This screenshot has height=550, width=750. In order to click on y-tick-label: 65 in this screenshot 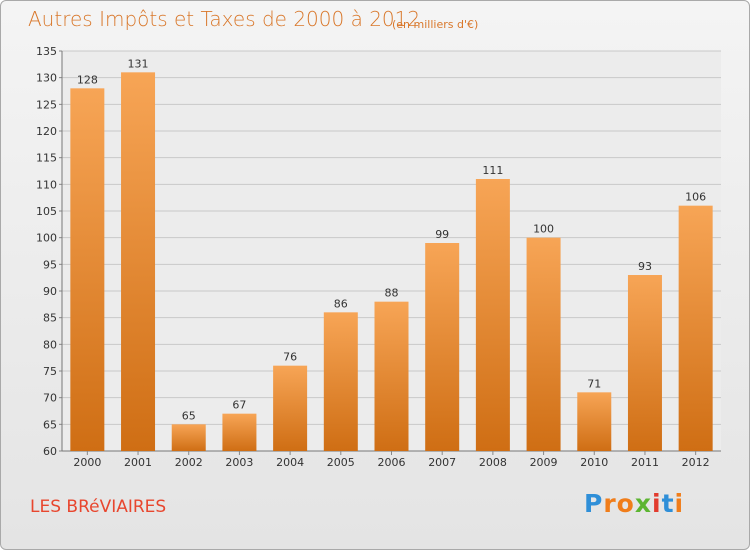, I will do `click(50, 424)`.